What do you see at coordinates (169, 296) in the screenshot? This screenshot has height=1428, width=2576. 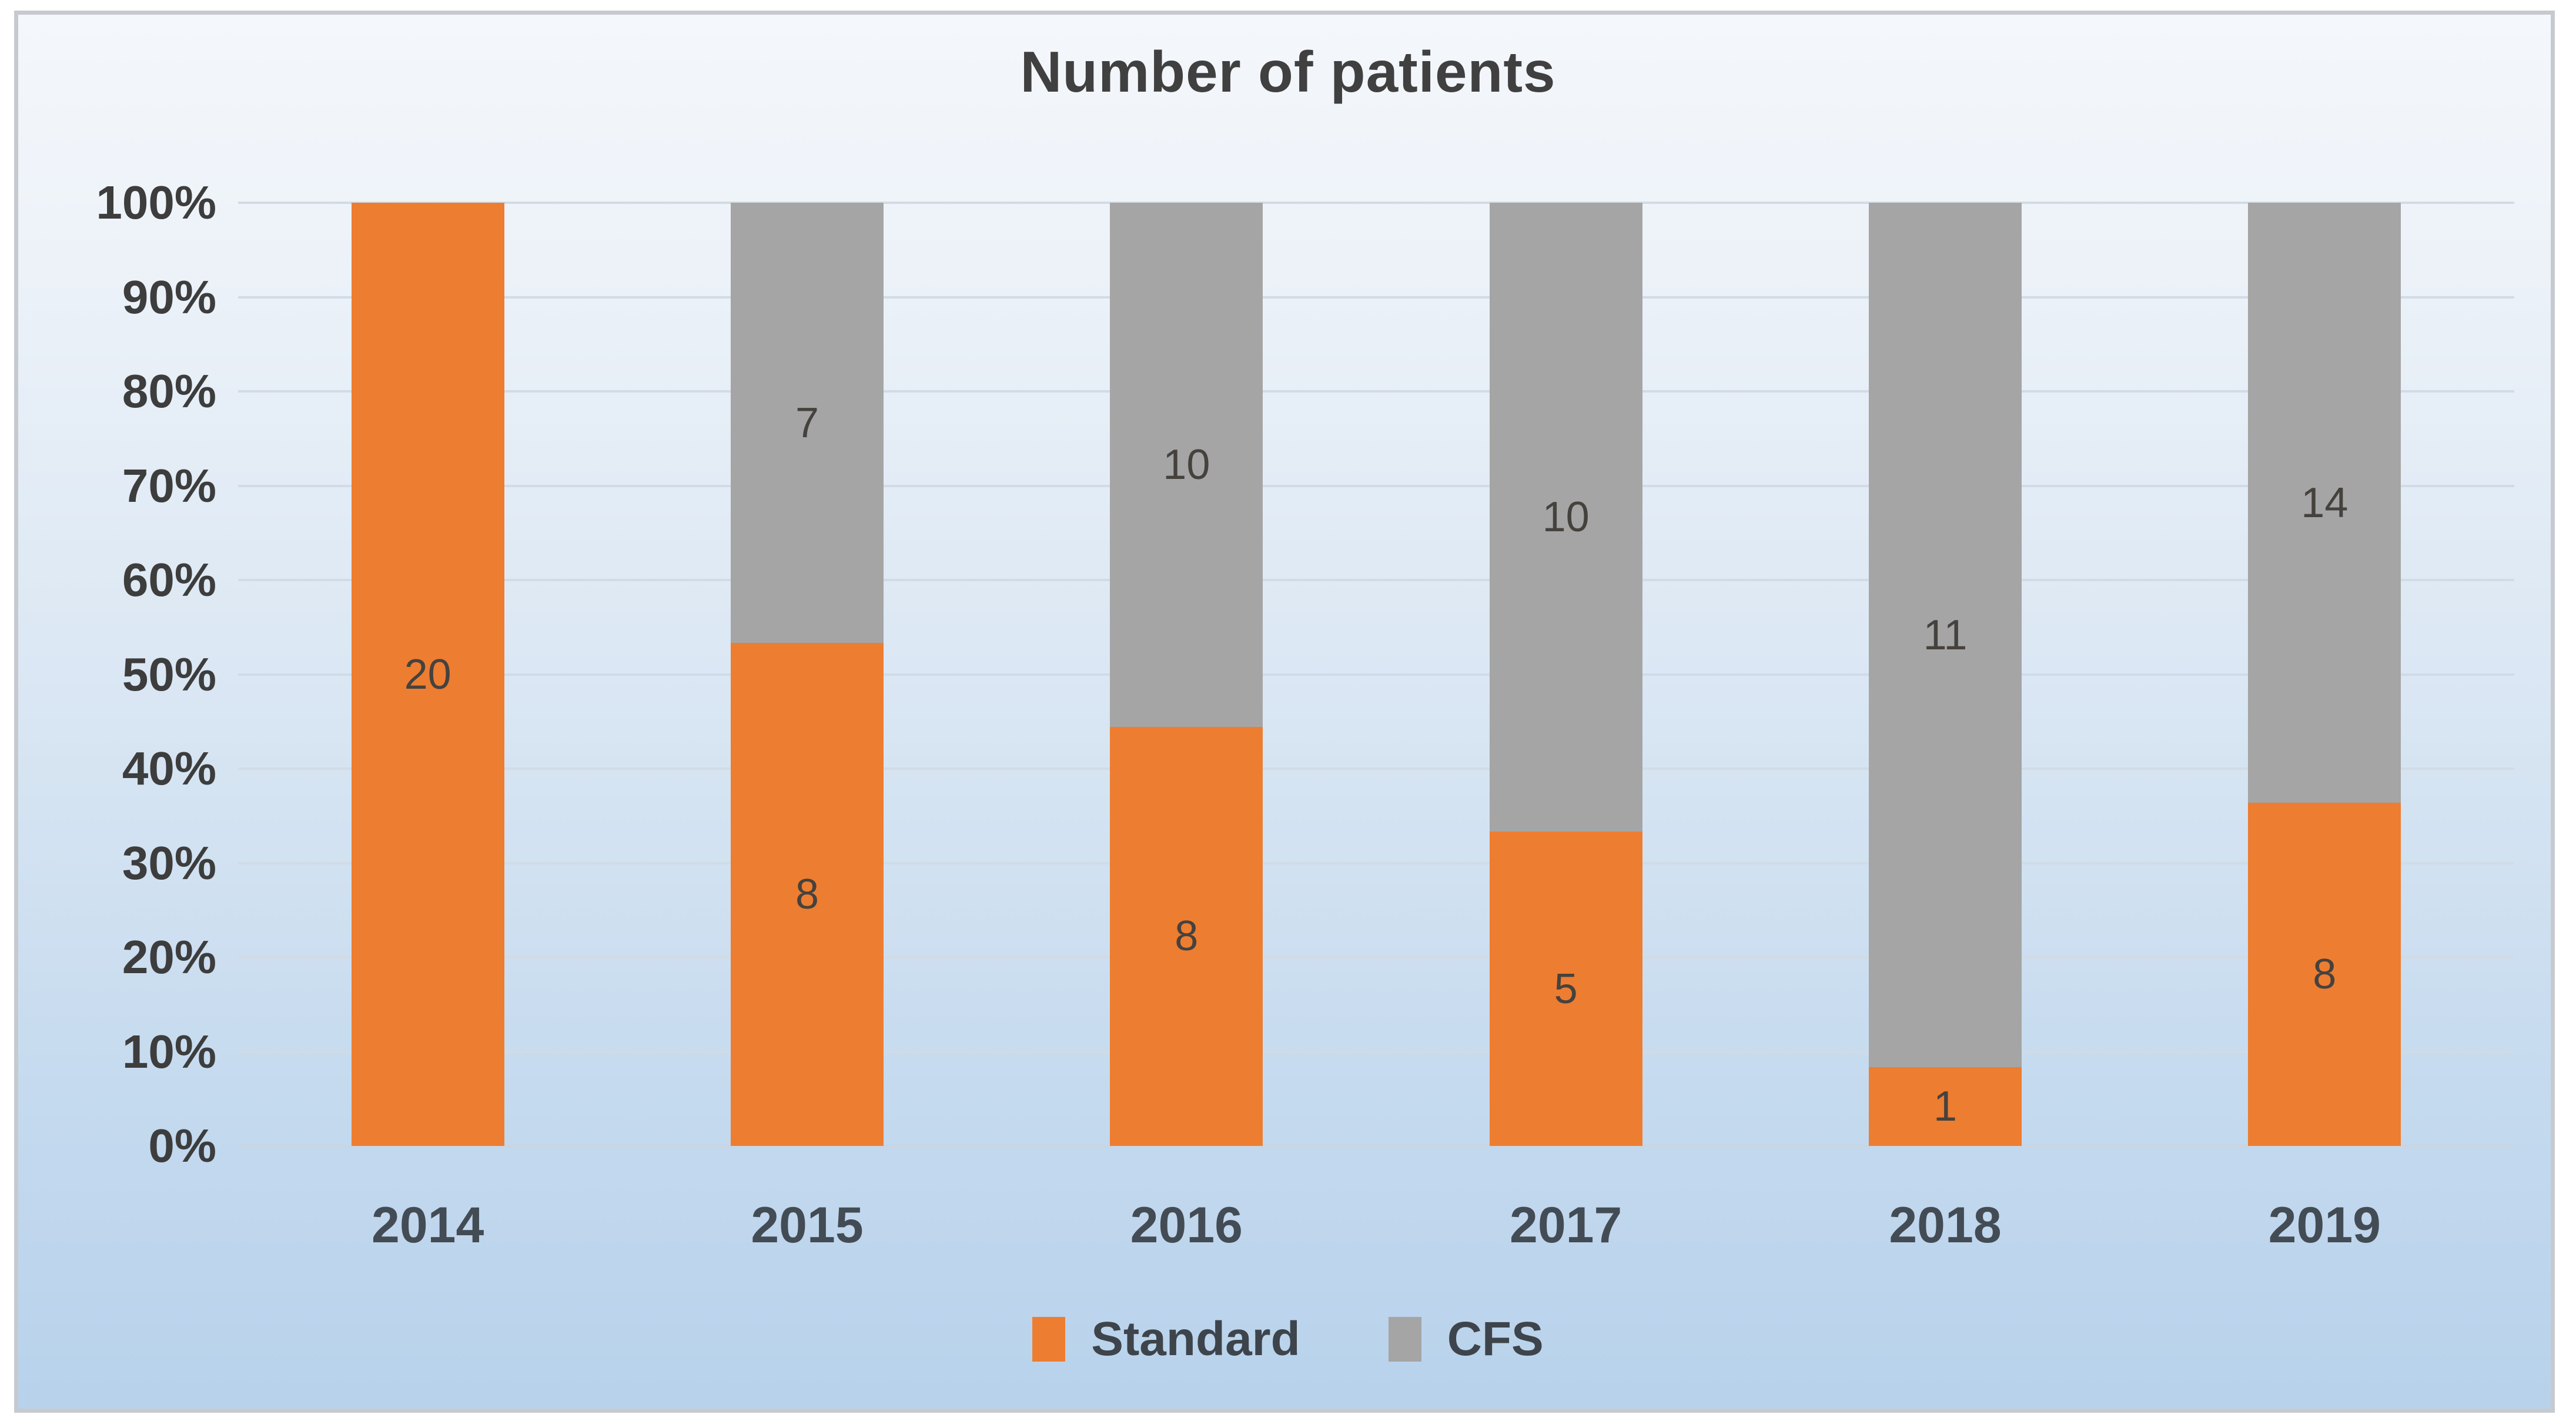 I see `y-axis-tick-label-90%: 90%` at bounding box center [169, 296].